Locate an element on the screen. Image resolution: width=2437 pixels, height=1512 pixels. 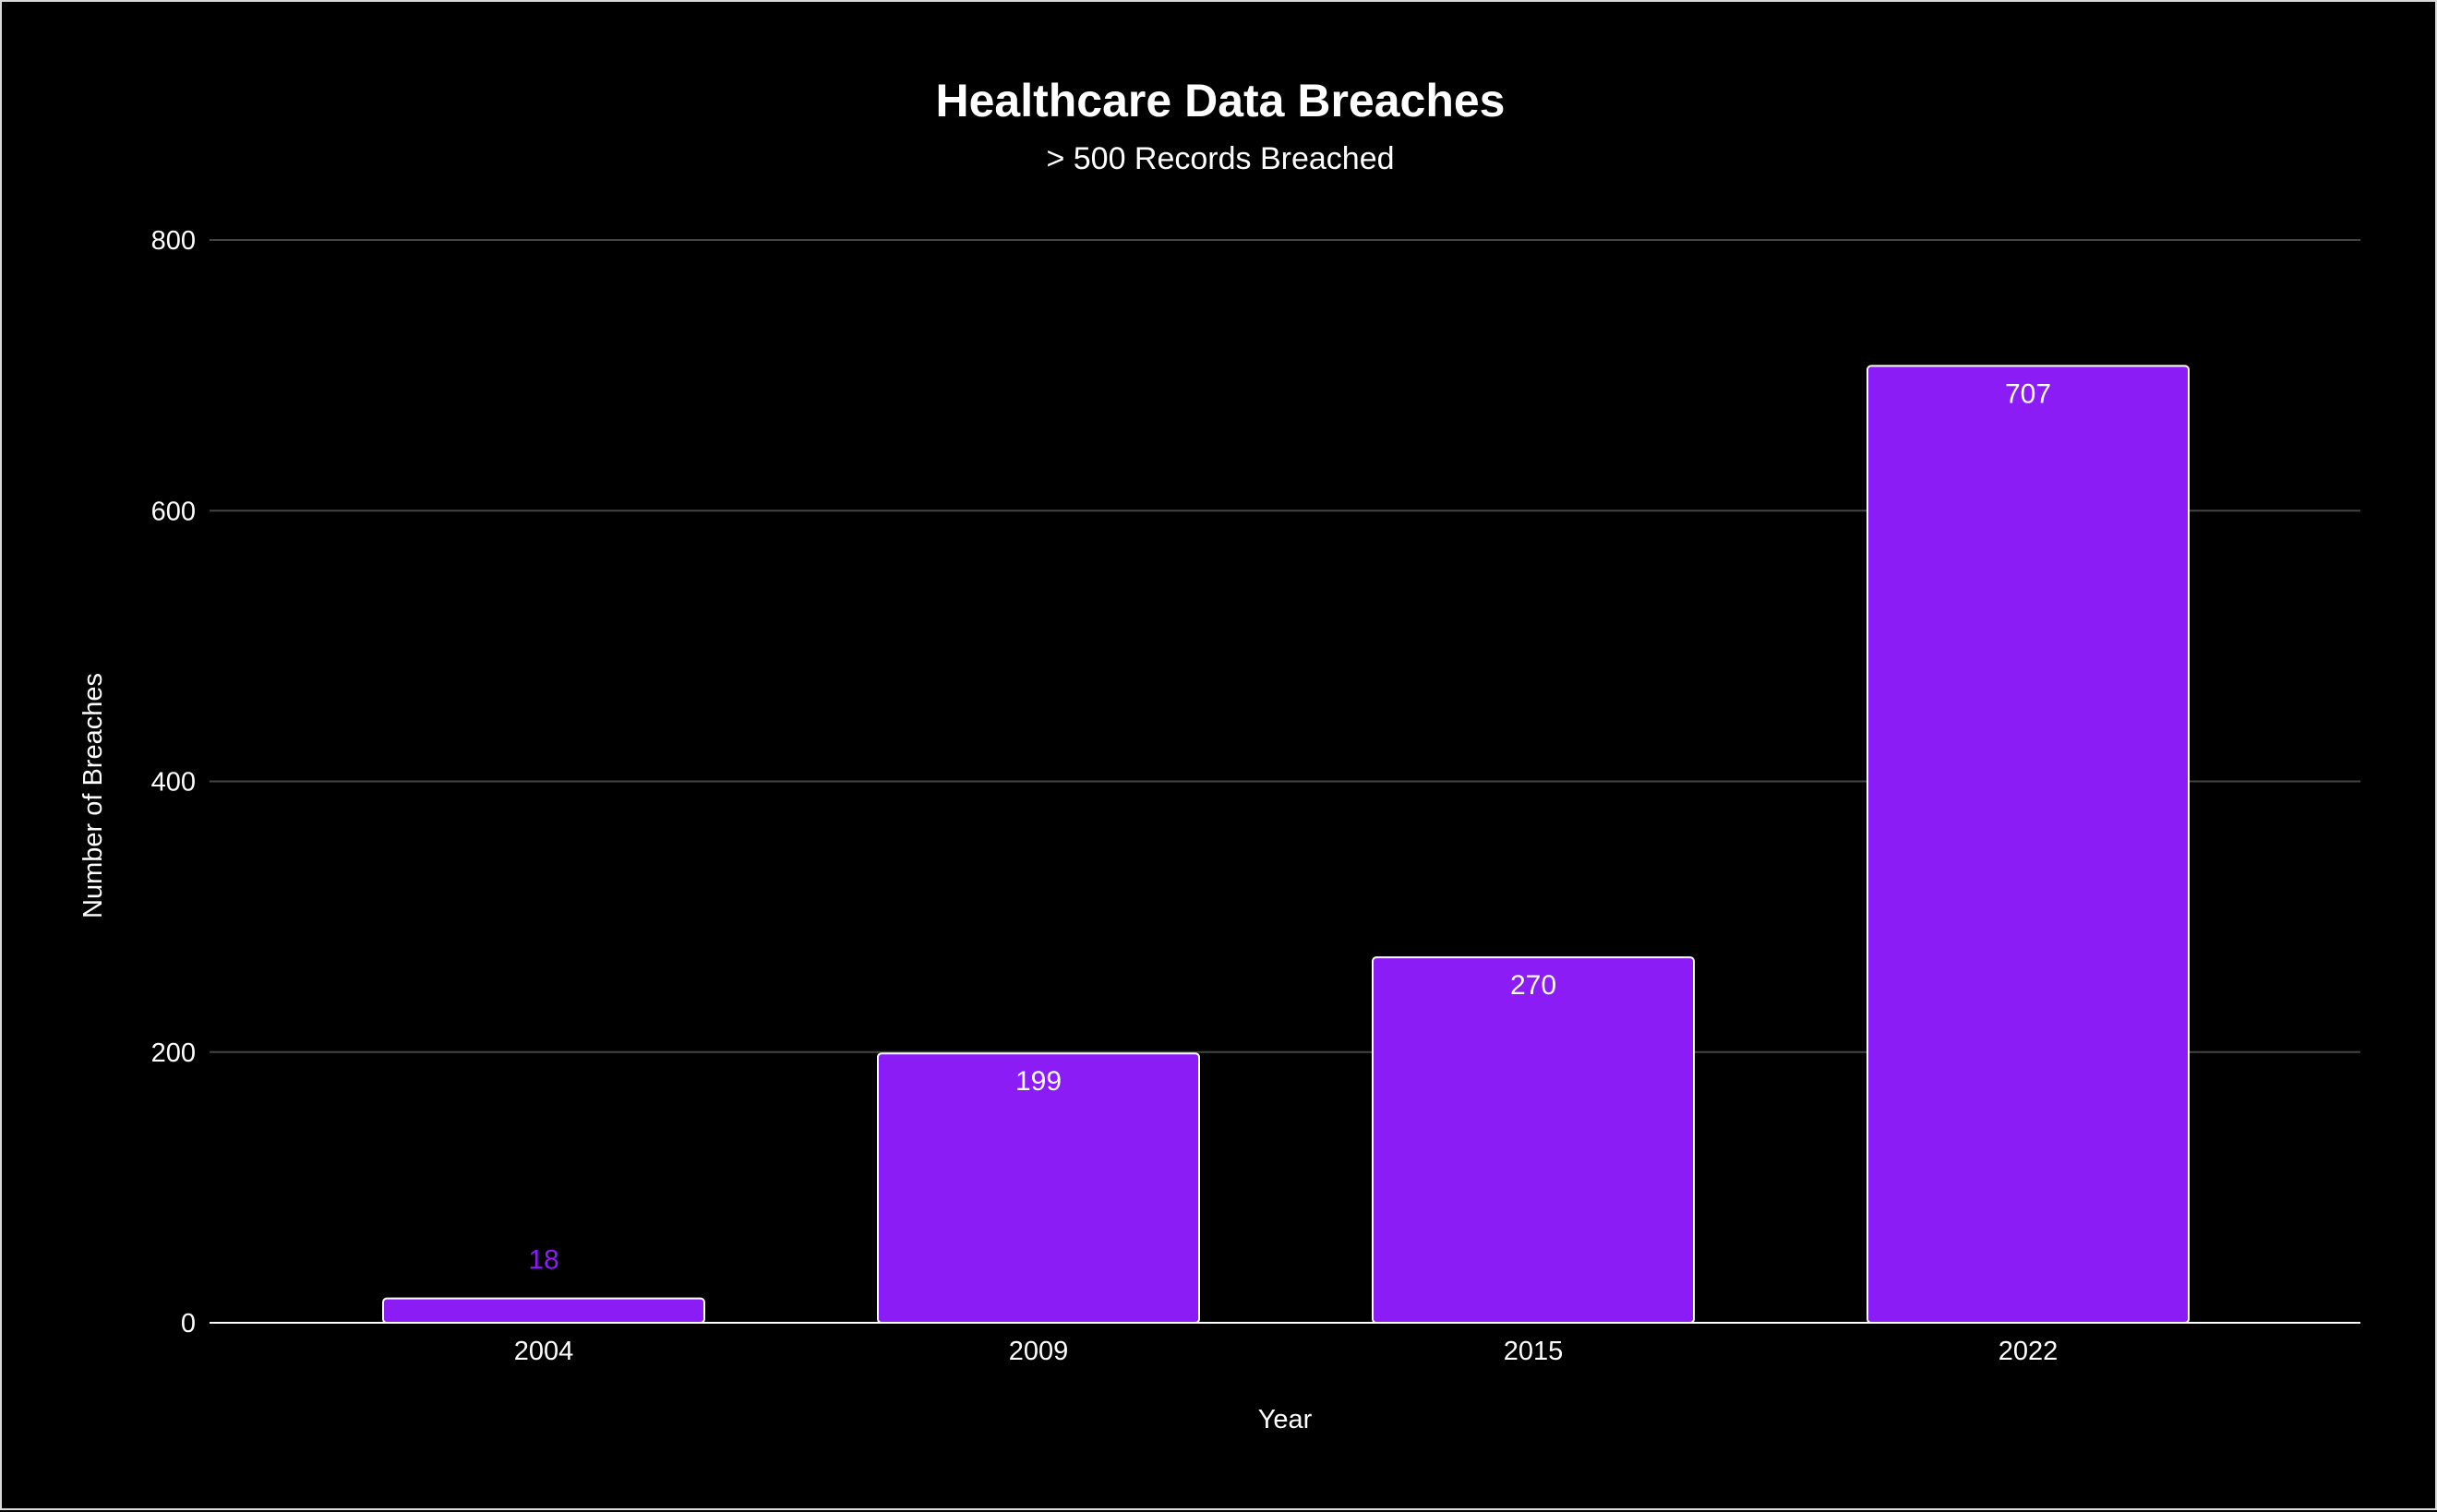
data-label: 707 is located at coordinates (2028, 393).